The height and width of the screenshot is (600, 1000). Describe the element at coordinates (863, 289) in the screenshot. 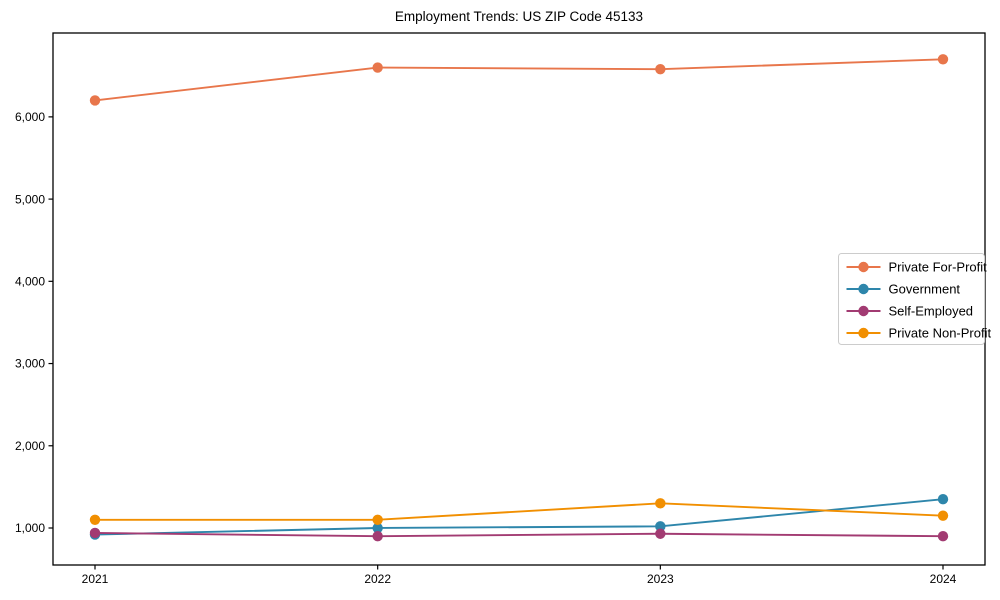

I see `legend-marker-government` at that location.